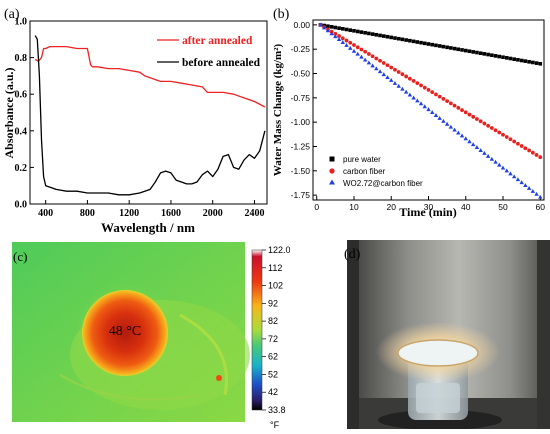 The width and height of the screenshot is (550, 434). What do you see at coordinates (273, 392) in the screenshot?
I see `colorbar-tick-label: 42` at bounding box center [273, 392].